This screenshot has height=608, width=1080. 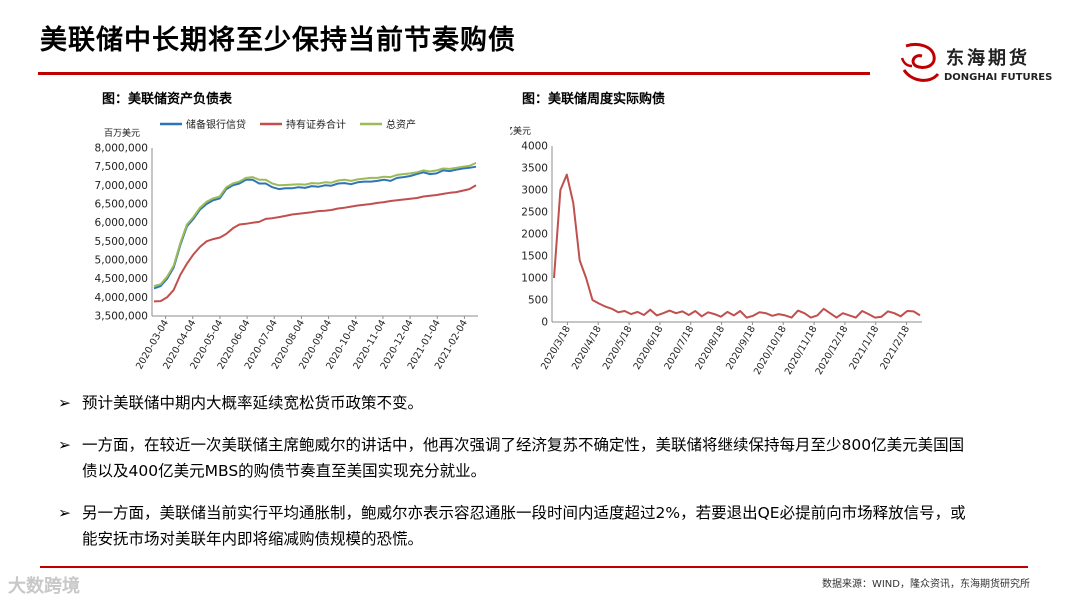 I want to click on legend-label: 总资产, so click(x=401, y=124).